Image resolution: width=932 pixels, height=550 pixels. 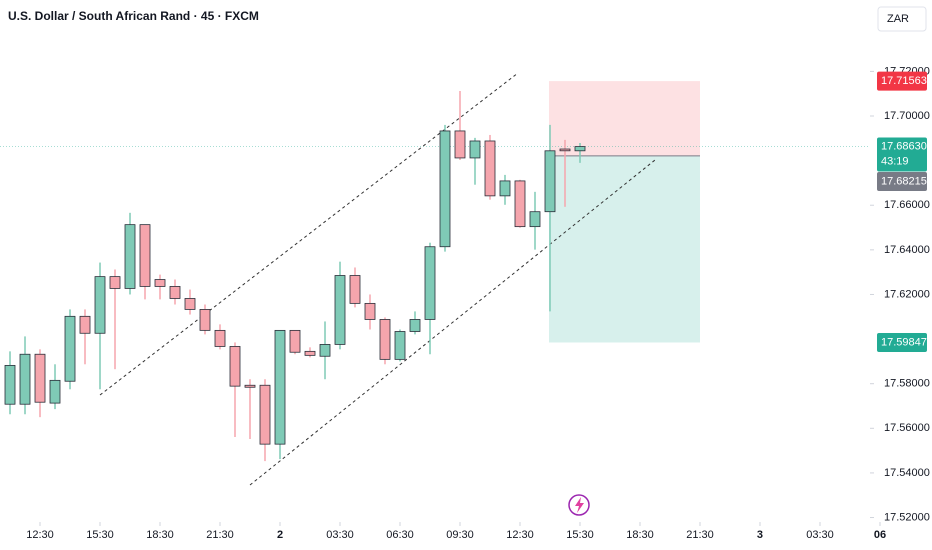 I want to click on y-tick-label: 17.62000, so click(x=907, y=294).